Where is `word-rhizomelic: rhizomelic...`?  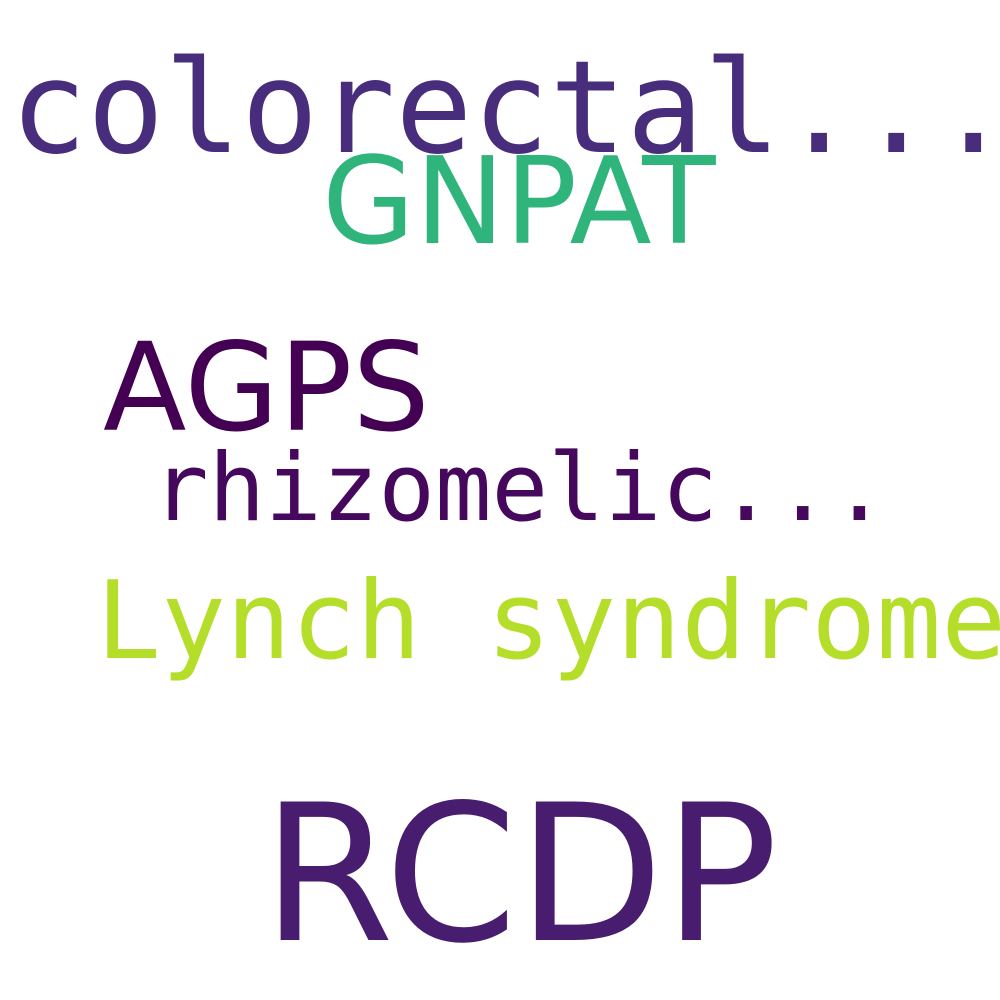
word-rhizomelic: rhizomelic... is located at coordinates (520, 488).